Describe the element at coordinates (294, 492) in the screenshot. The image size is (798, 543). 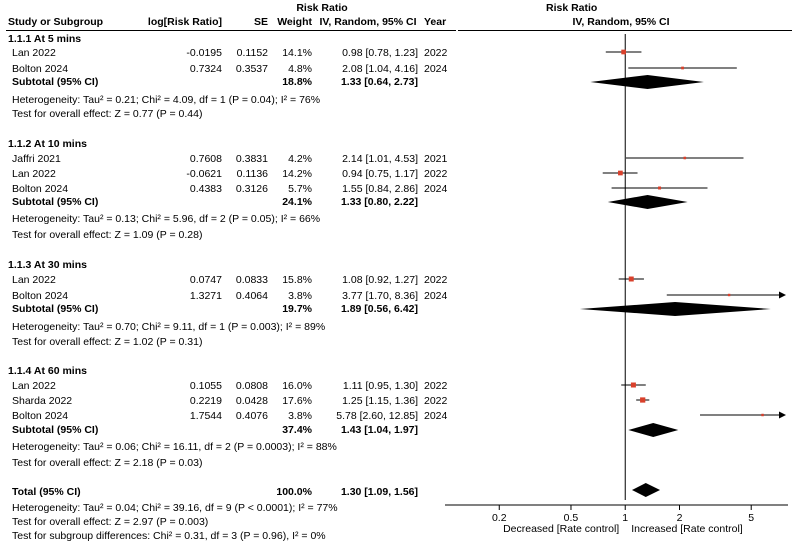
I see `total-weight: 100.0%` at that location.